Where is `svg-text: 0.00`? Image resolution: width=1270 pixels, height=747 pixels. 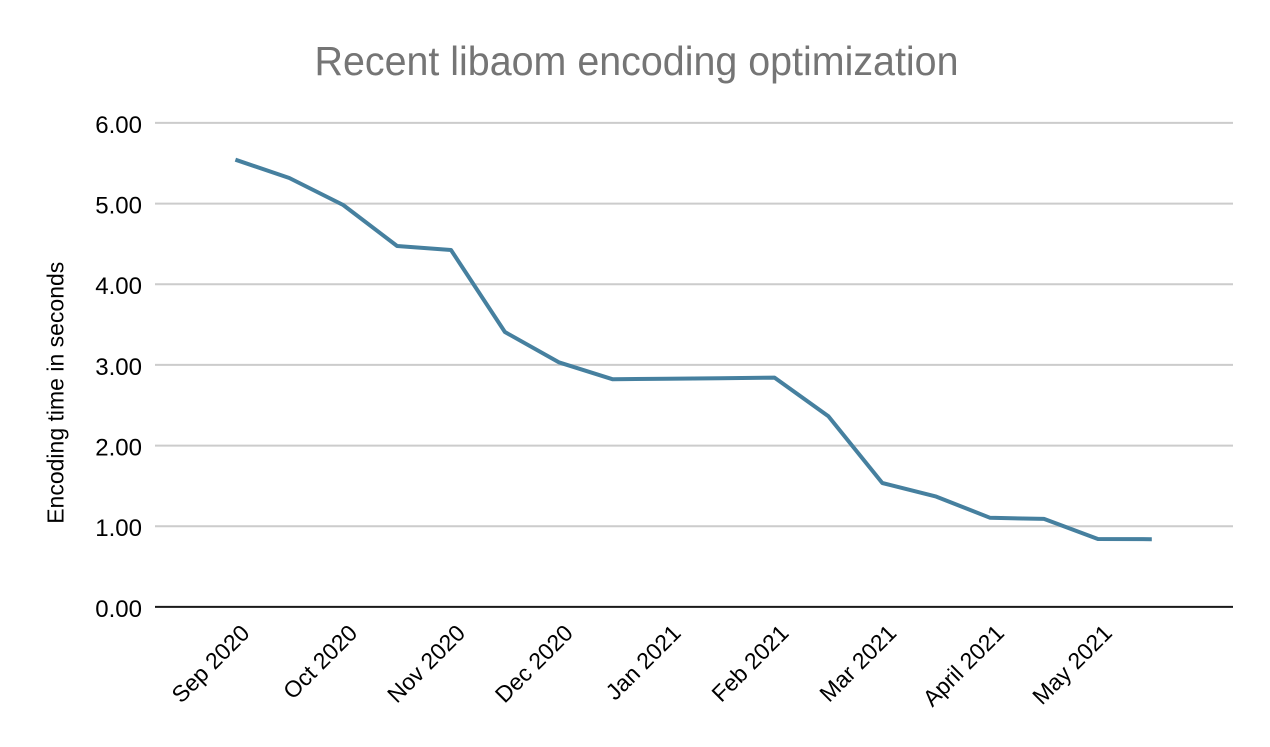 svg-text: 0.00 is located at coordinates (118, 609).